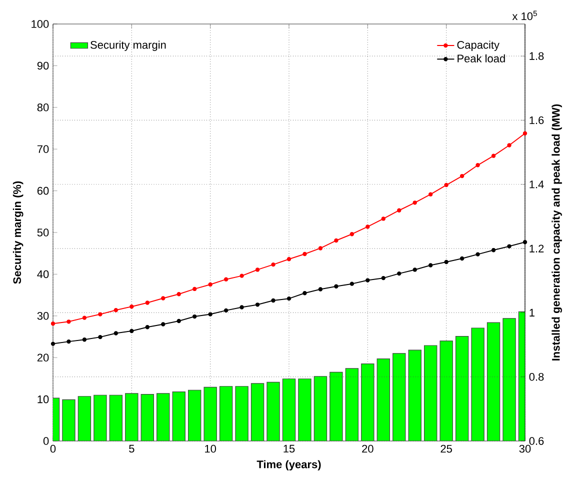  Describe the element at coordinates (446, 448) in the screenshot. I see `x-tick-label: 25` at that location.